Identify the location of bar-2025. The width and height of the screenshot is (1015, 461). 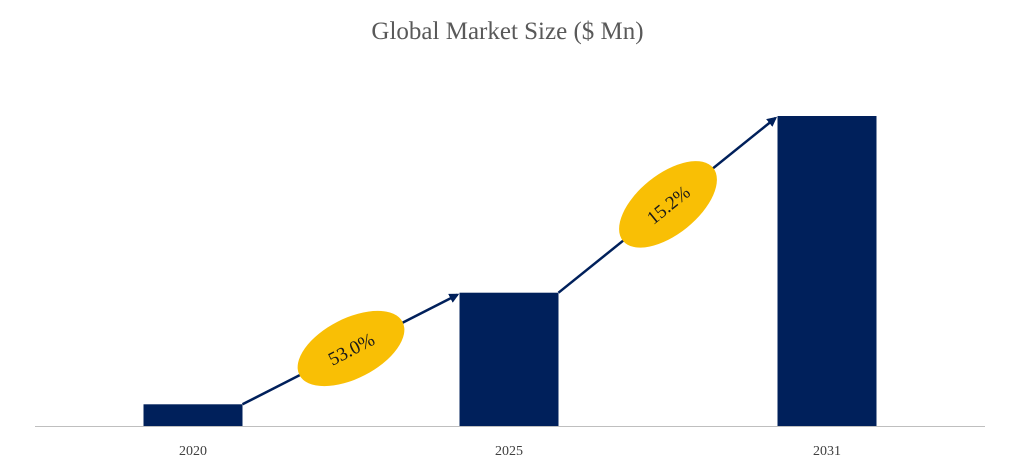
(509, 359).